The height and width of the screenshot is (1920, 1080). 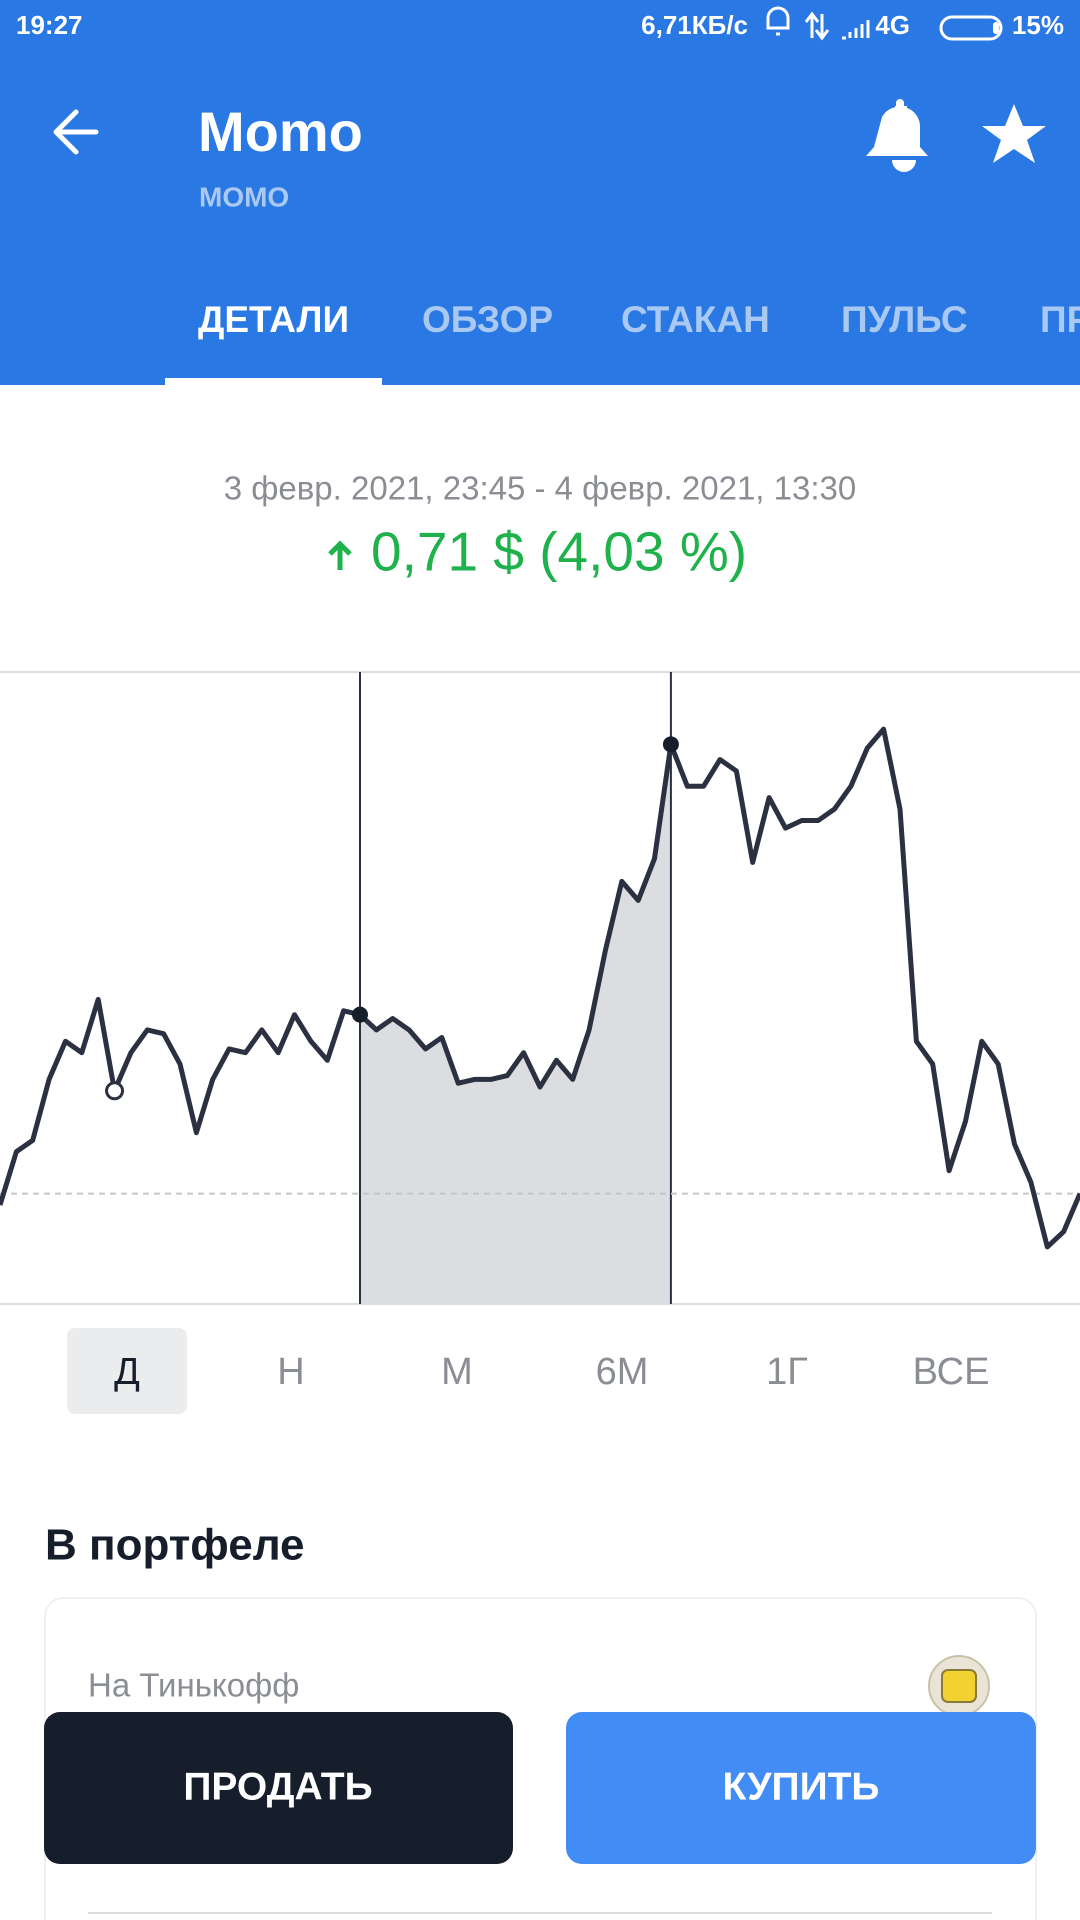 I want to click on range-active-bg, so click(x=127, y=1371).